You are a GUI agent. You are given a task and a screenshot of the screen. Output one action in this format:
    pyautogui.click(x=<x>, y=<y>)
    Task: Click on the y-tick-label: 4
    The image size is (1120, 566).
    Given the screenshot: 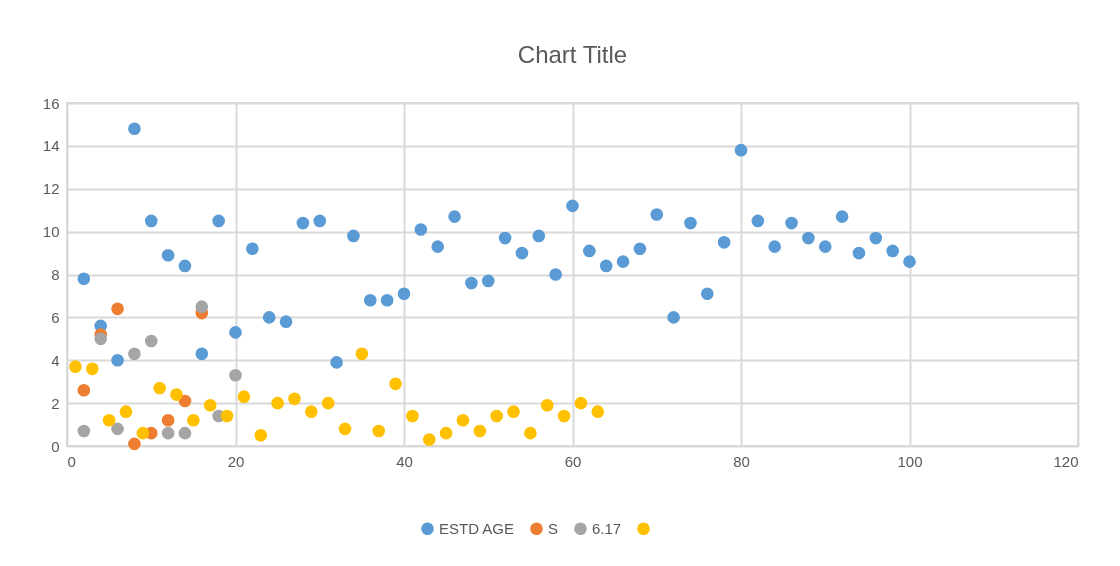 What is the action you would take?
    pyautogui.click(x=55, y=360)
    